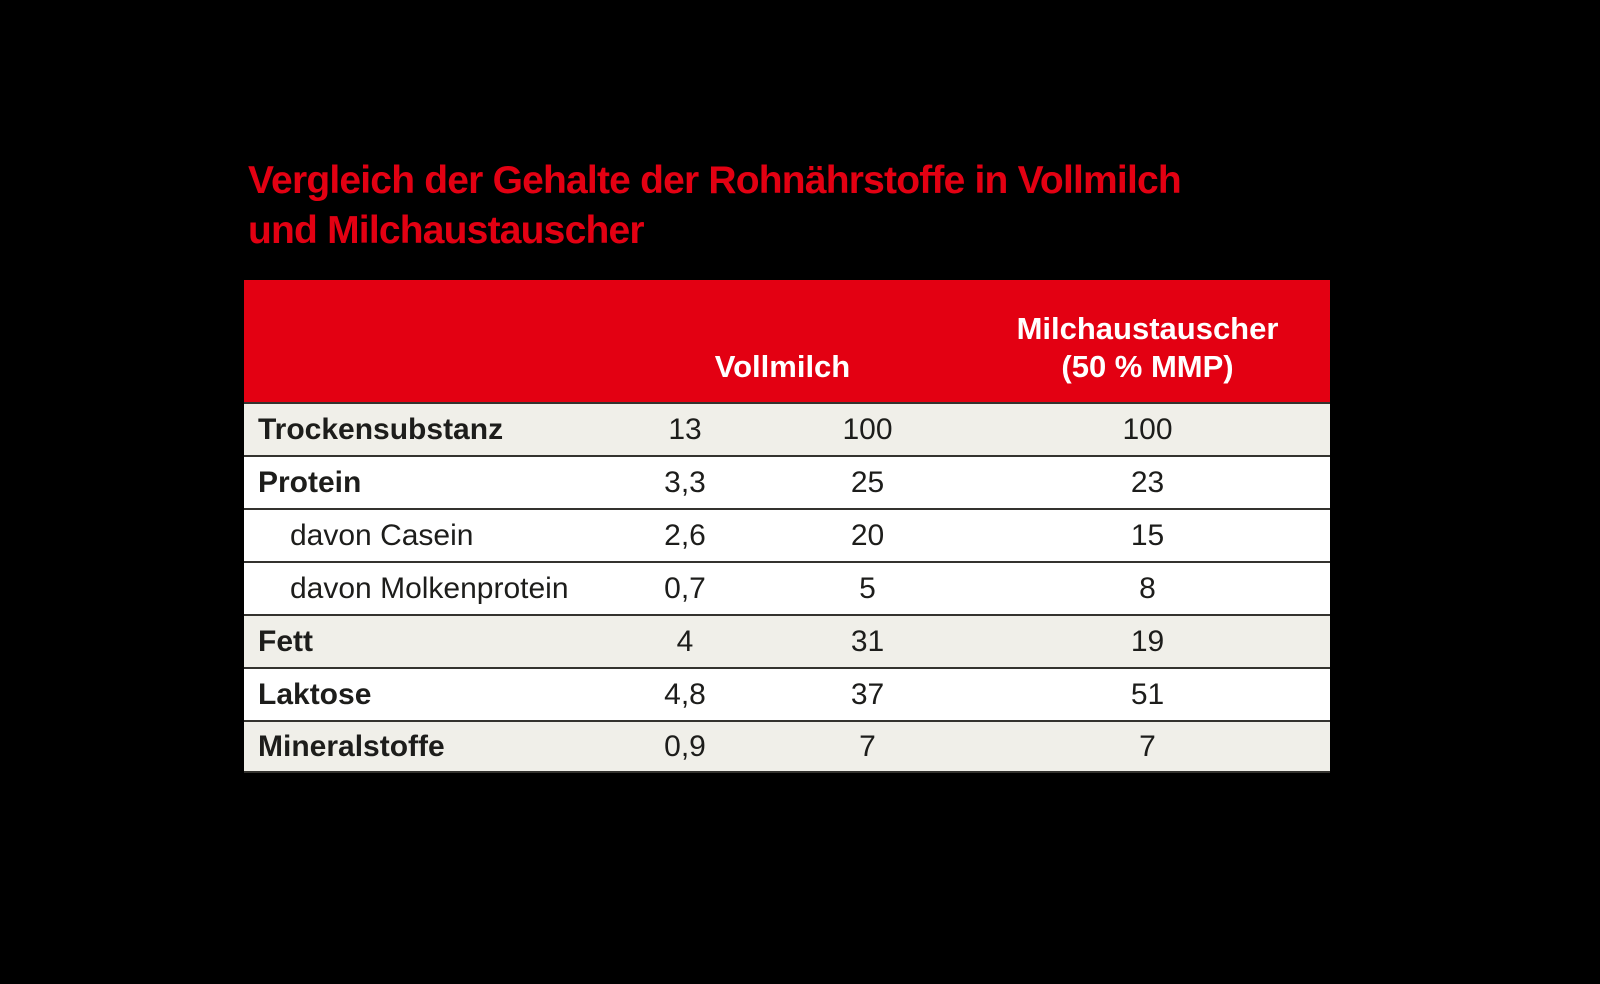 This screenshot has height=984, width=1600. What do you see at coordinates (867, 482) in the screenshot?
I see `row-value-vollmilch: 25` at bounding box center [867, 482].